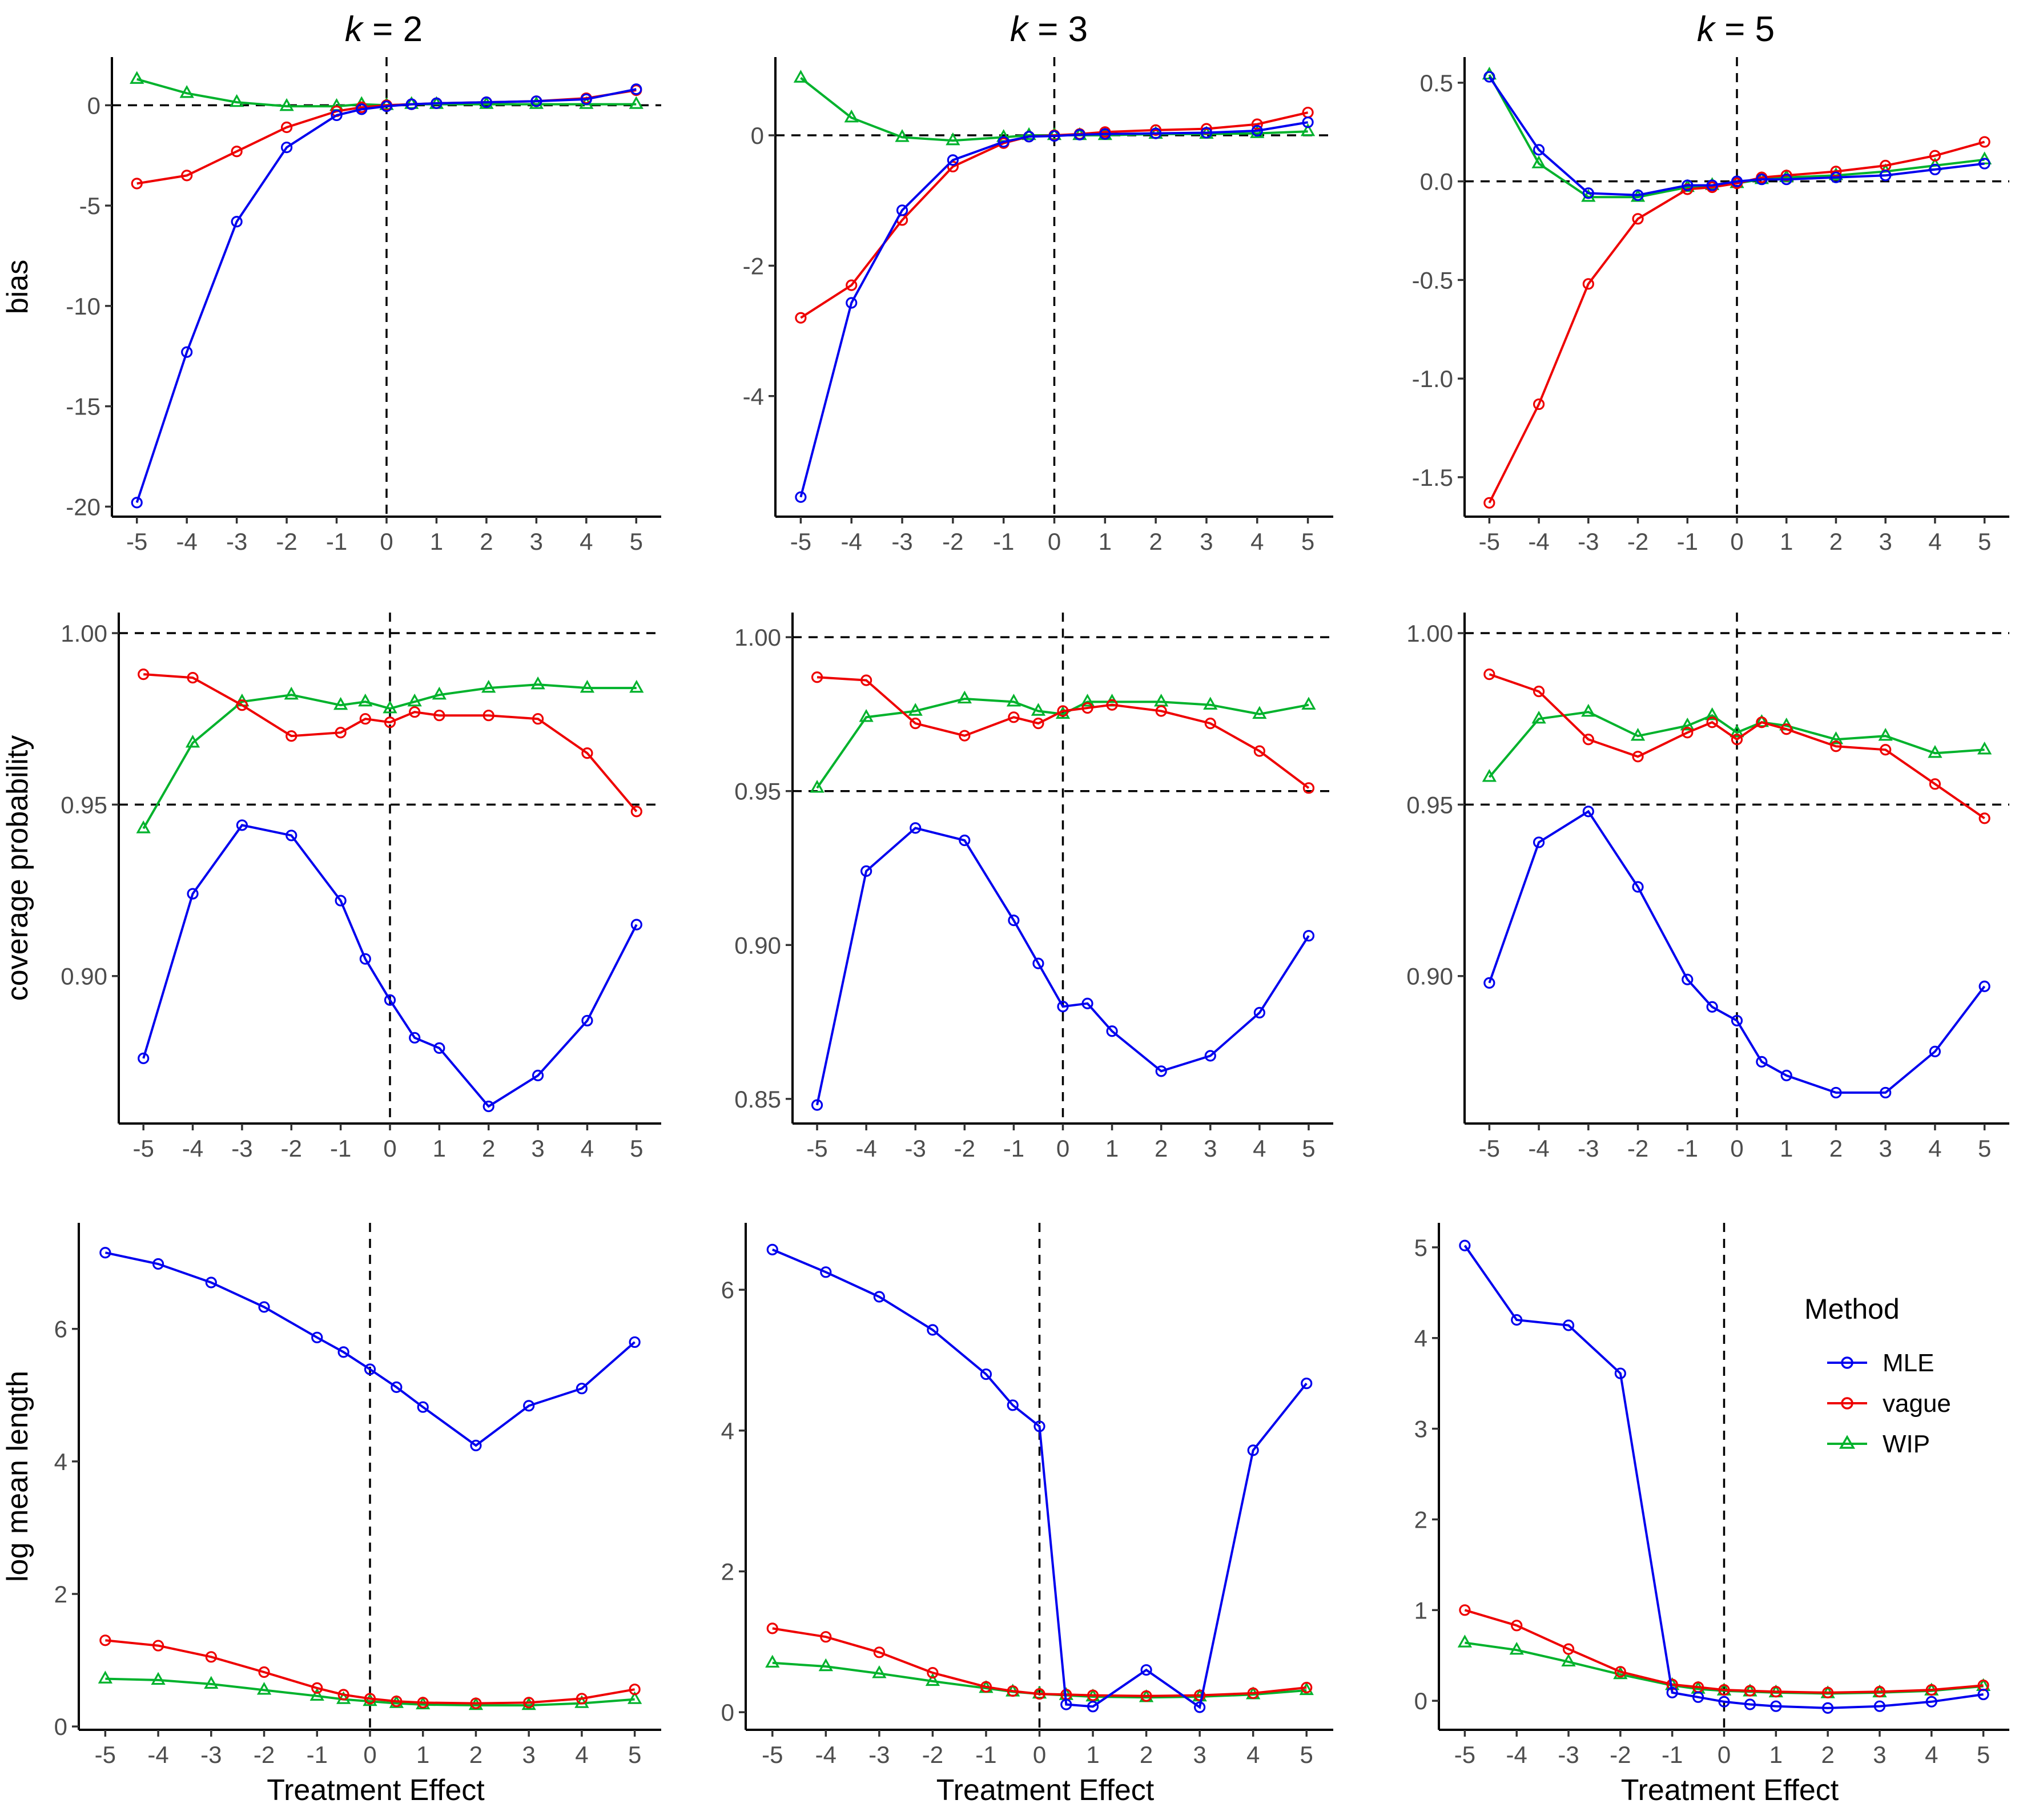 The image size is (2023, 1820). What do you see at coordinates (1917, 1404) in the screenshot?
I see `legend-label-vague: vague` at bounding box center [1917, 1404].